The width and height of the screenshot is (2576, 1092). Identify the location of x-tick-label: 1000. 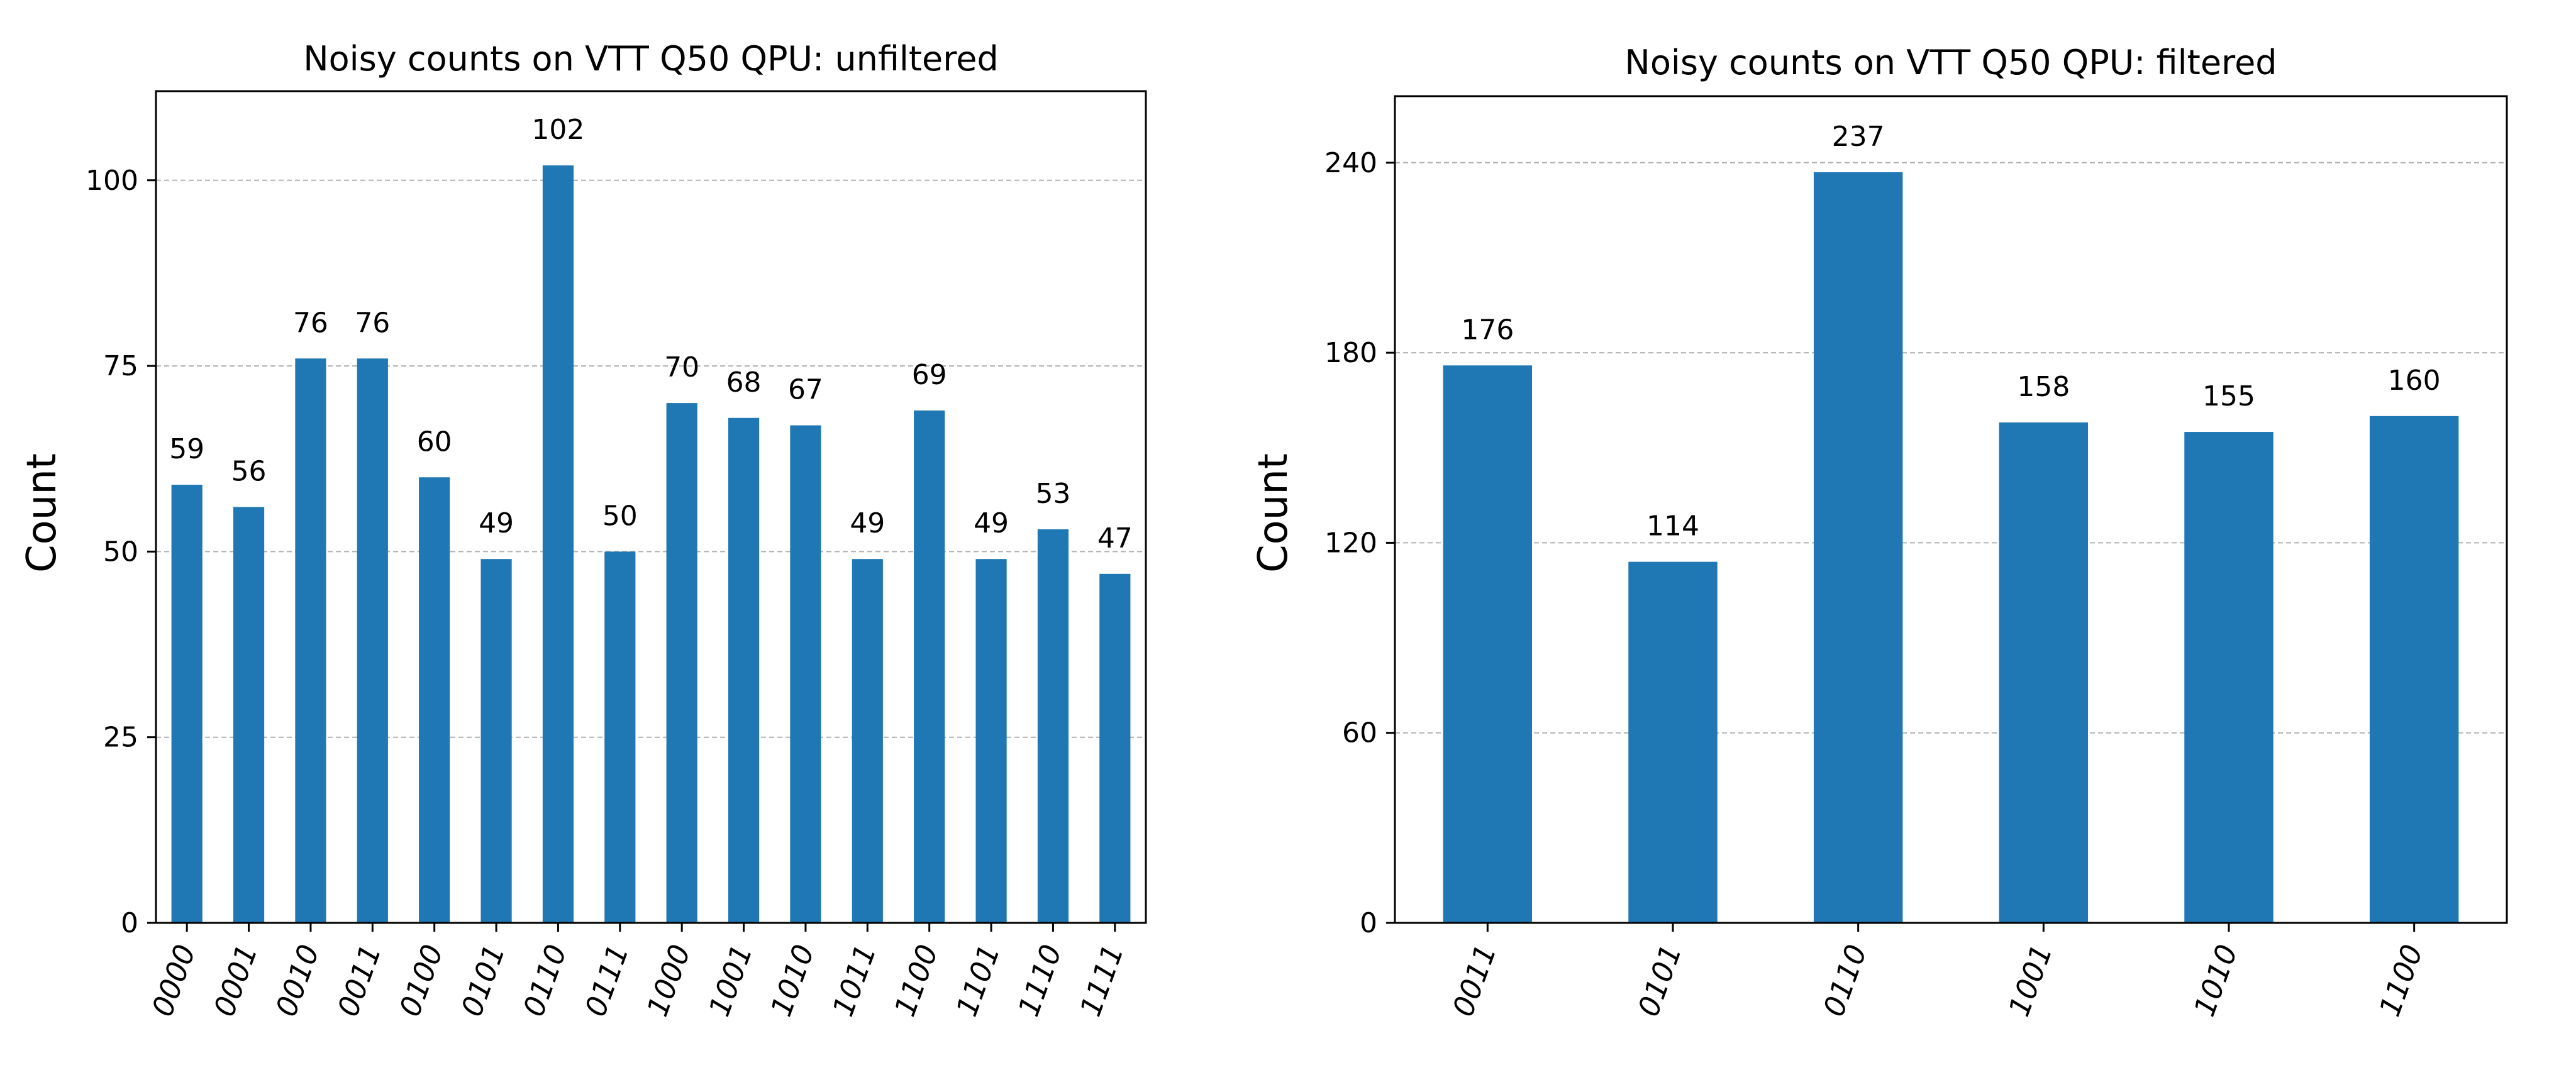
(668, 980).